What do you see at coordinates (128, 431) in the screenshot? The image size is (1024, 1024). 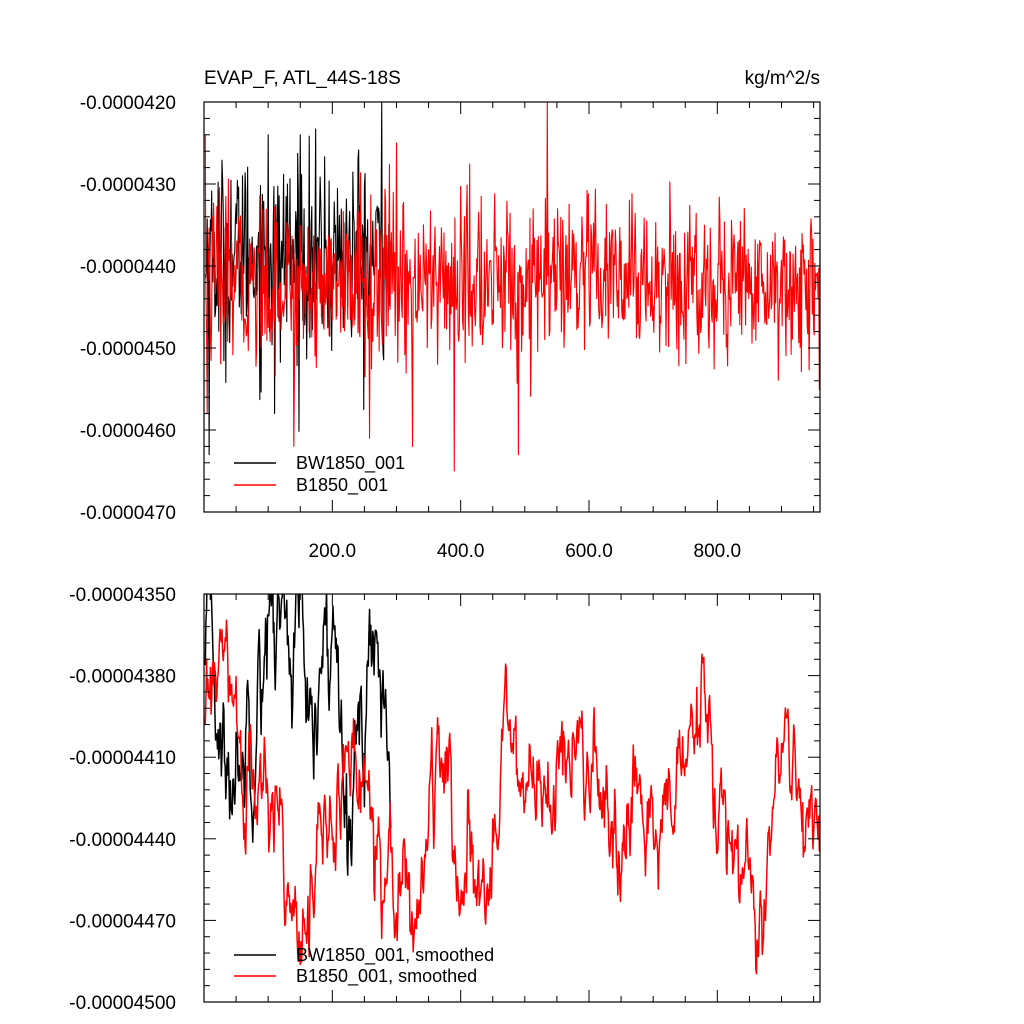 I see `y-tick-label: -0.0000460` at bounding box center [128, 431].